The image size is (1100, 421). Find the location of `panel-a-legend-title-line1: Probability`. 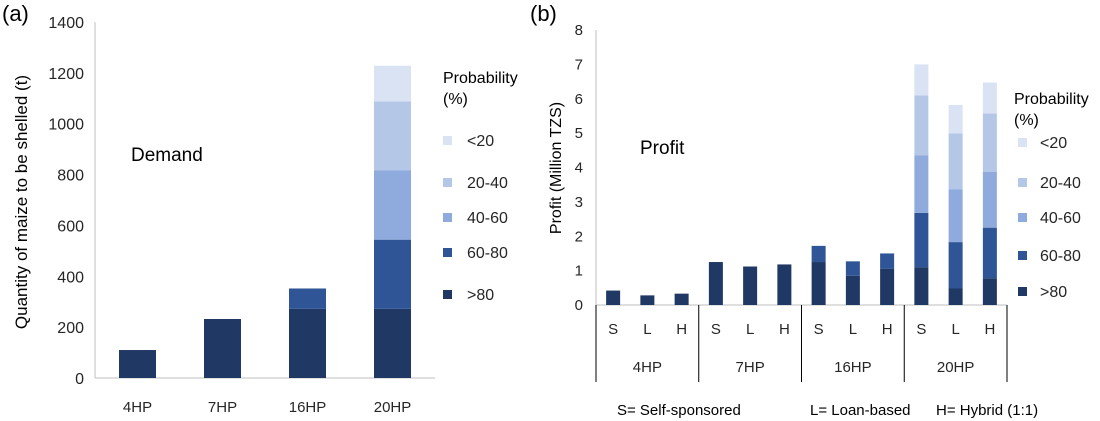

panel-a-legend-title-line1: Probability is located at coordinates (480, 78).